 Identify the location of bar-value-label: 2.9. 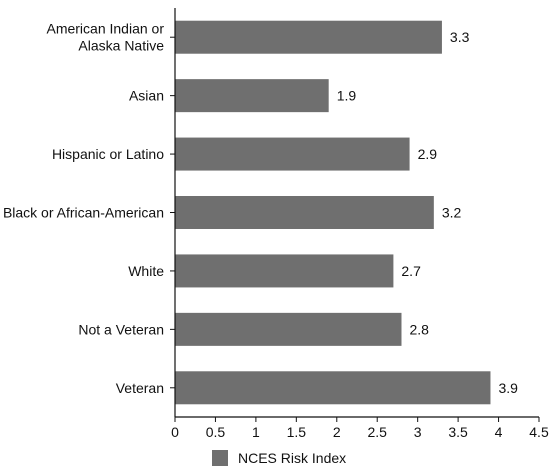
(428, 154).